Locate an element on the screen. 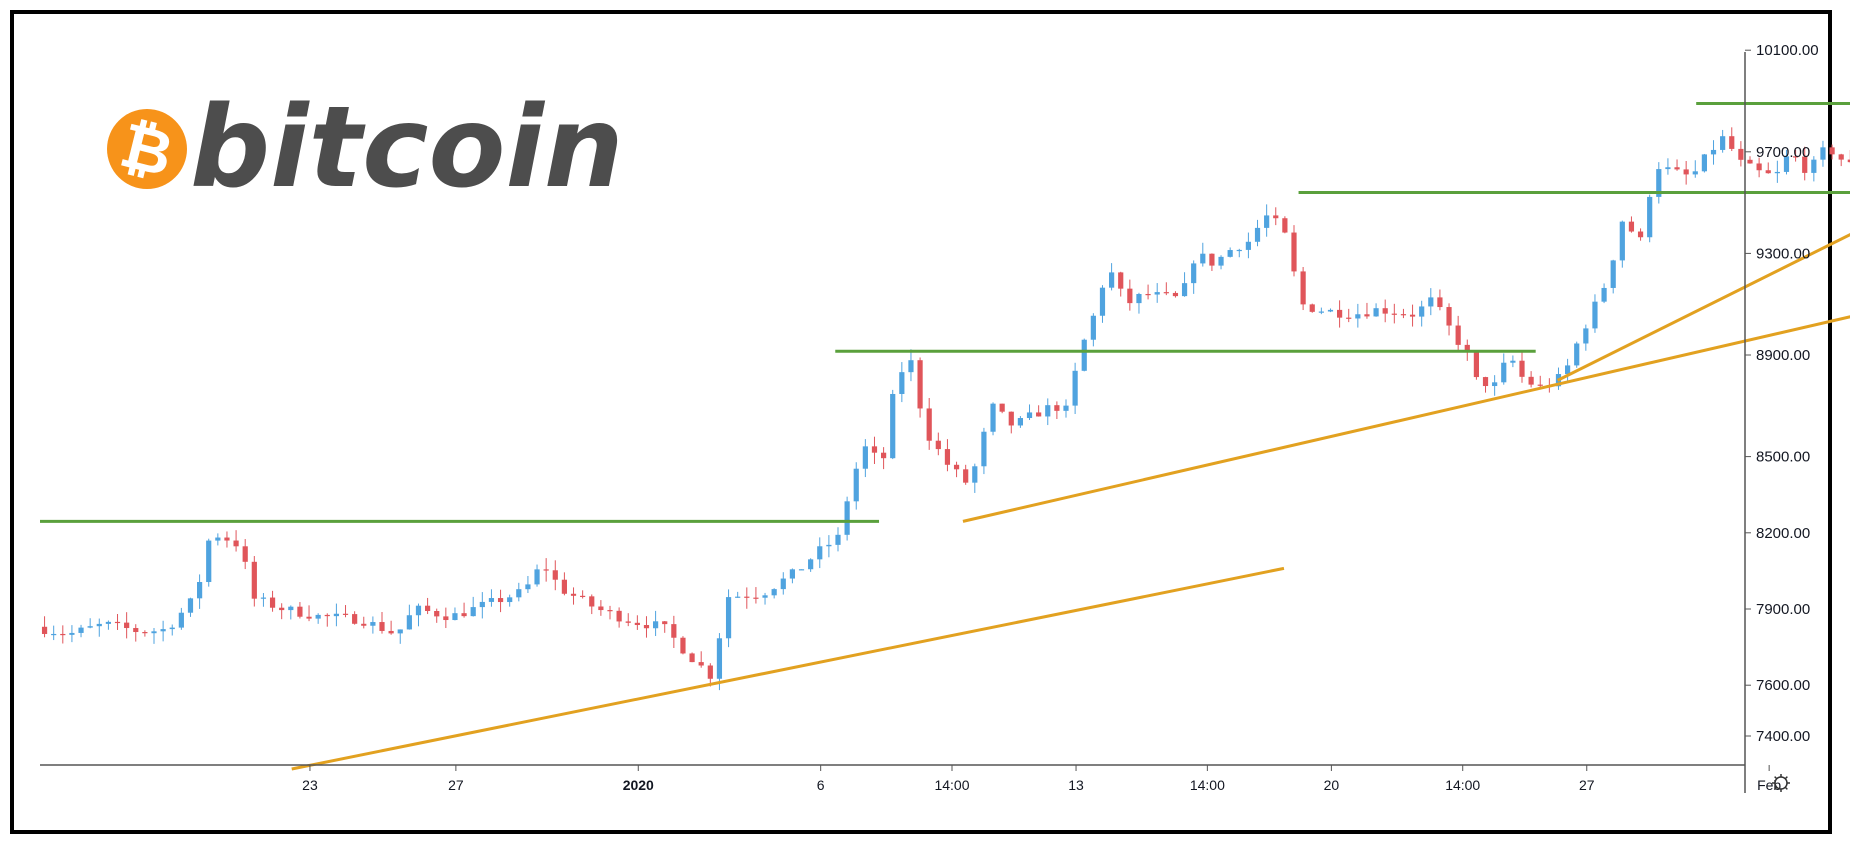  settings-button is located at coordinates (1781, 783).